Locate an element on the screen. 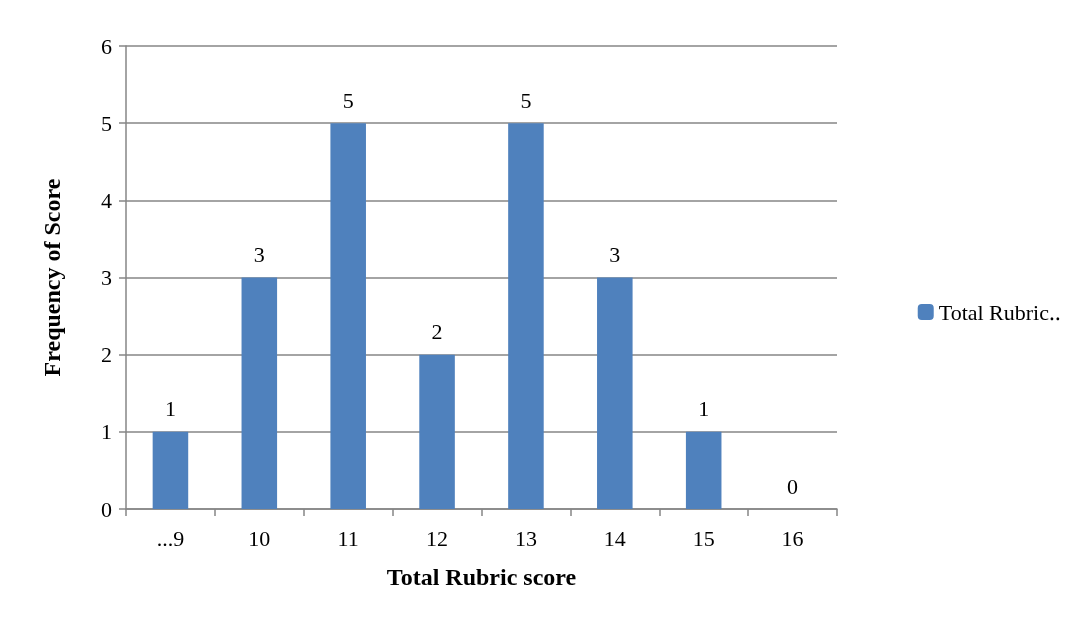  y-tick-label: 1 is located at coordinates (106, 432).